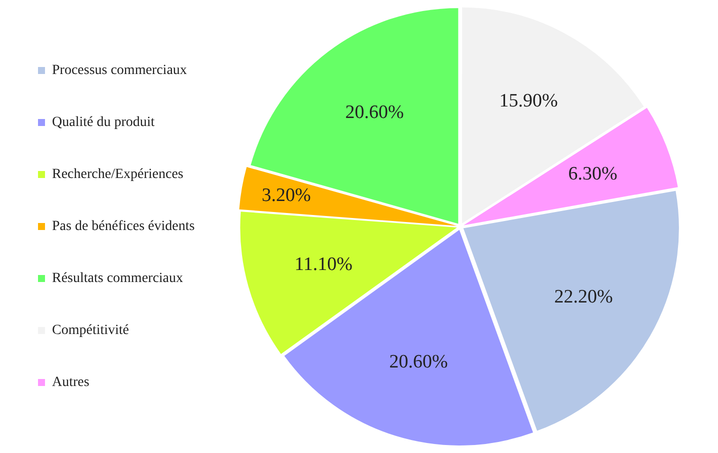  What do you see at coordinates (528, 101) in the screenshot?
I see `data-label: 15.90%` at bounding box center [528, 101].